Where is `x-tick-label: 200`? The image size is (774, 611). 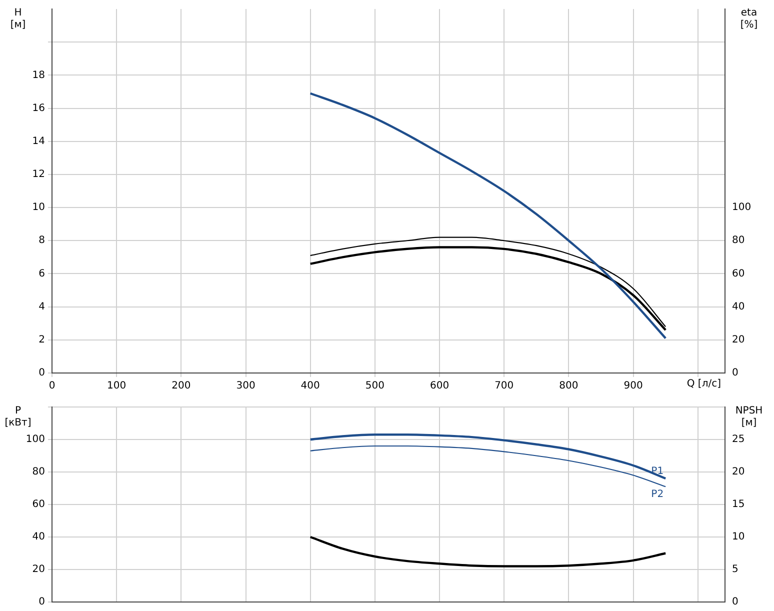 x-tick-label: 200 is located at coordinates (181, 386).